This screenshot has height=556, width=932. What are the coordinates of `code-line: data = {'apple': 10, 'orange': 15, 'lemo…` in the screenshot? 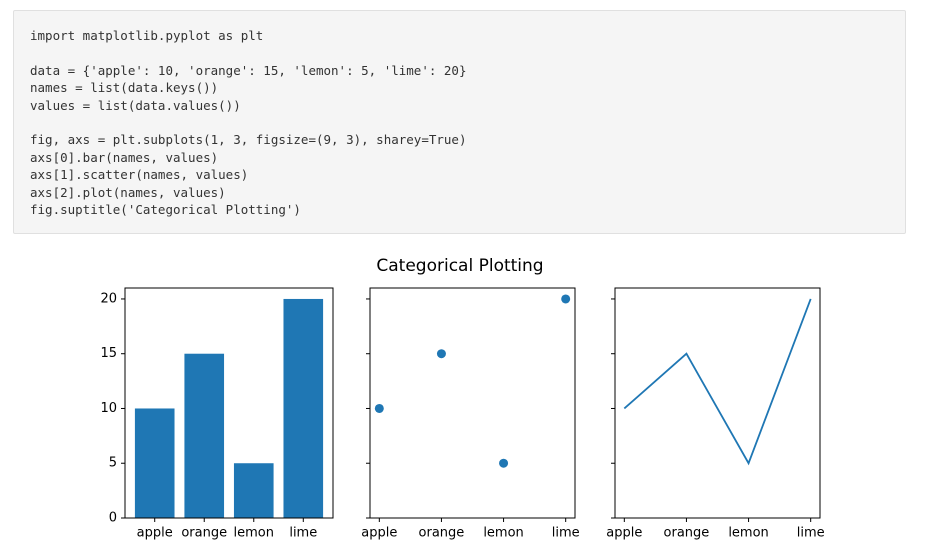 It's located at (248, 70).